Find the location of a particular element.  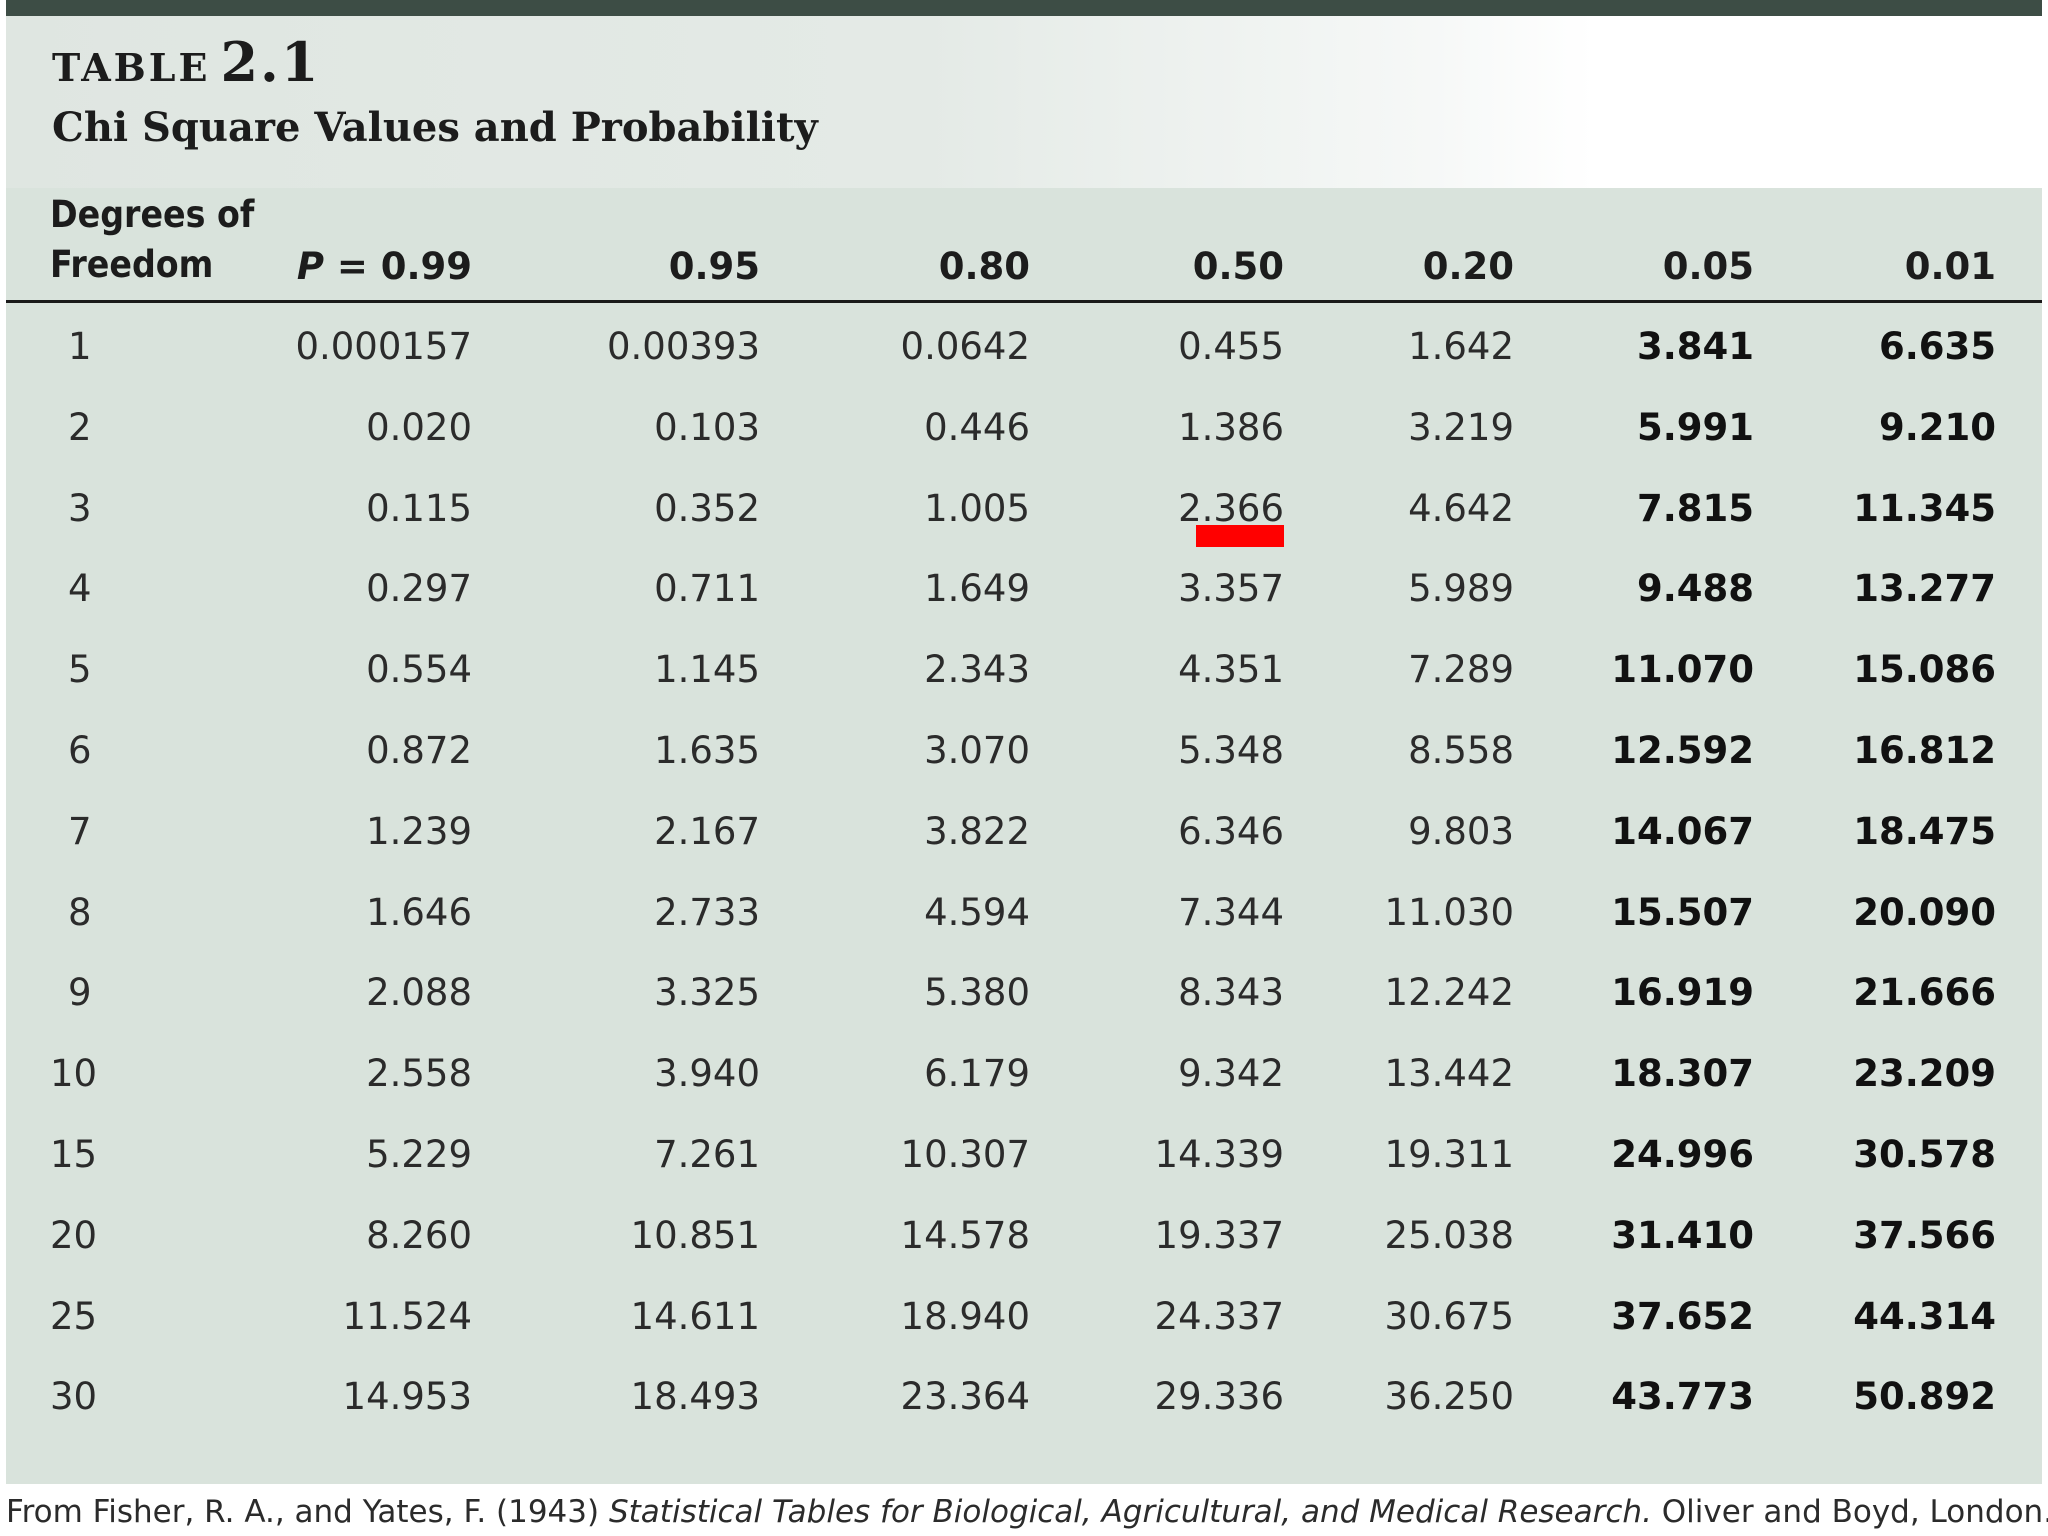

table-row: 8 1.646 2.733 4.594 7.344 11.030 15.507 20.090 is located at coordinates (1024, 913).